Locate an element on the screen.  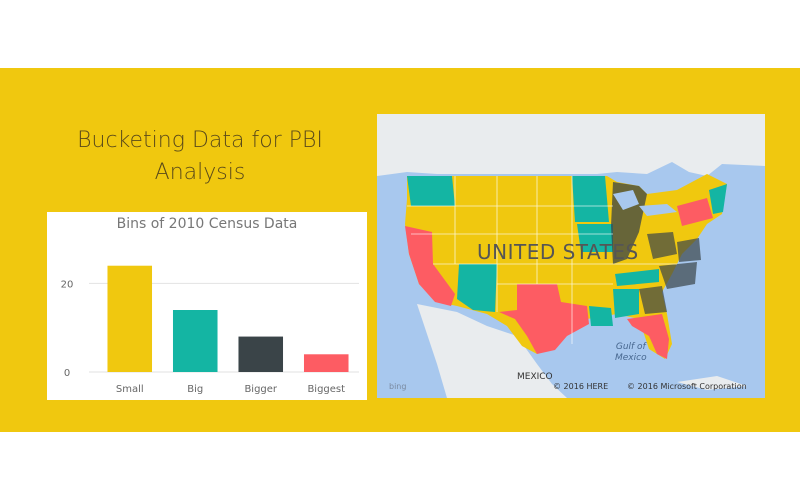
bar-bigger is located at coordinates (261, 354).